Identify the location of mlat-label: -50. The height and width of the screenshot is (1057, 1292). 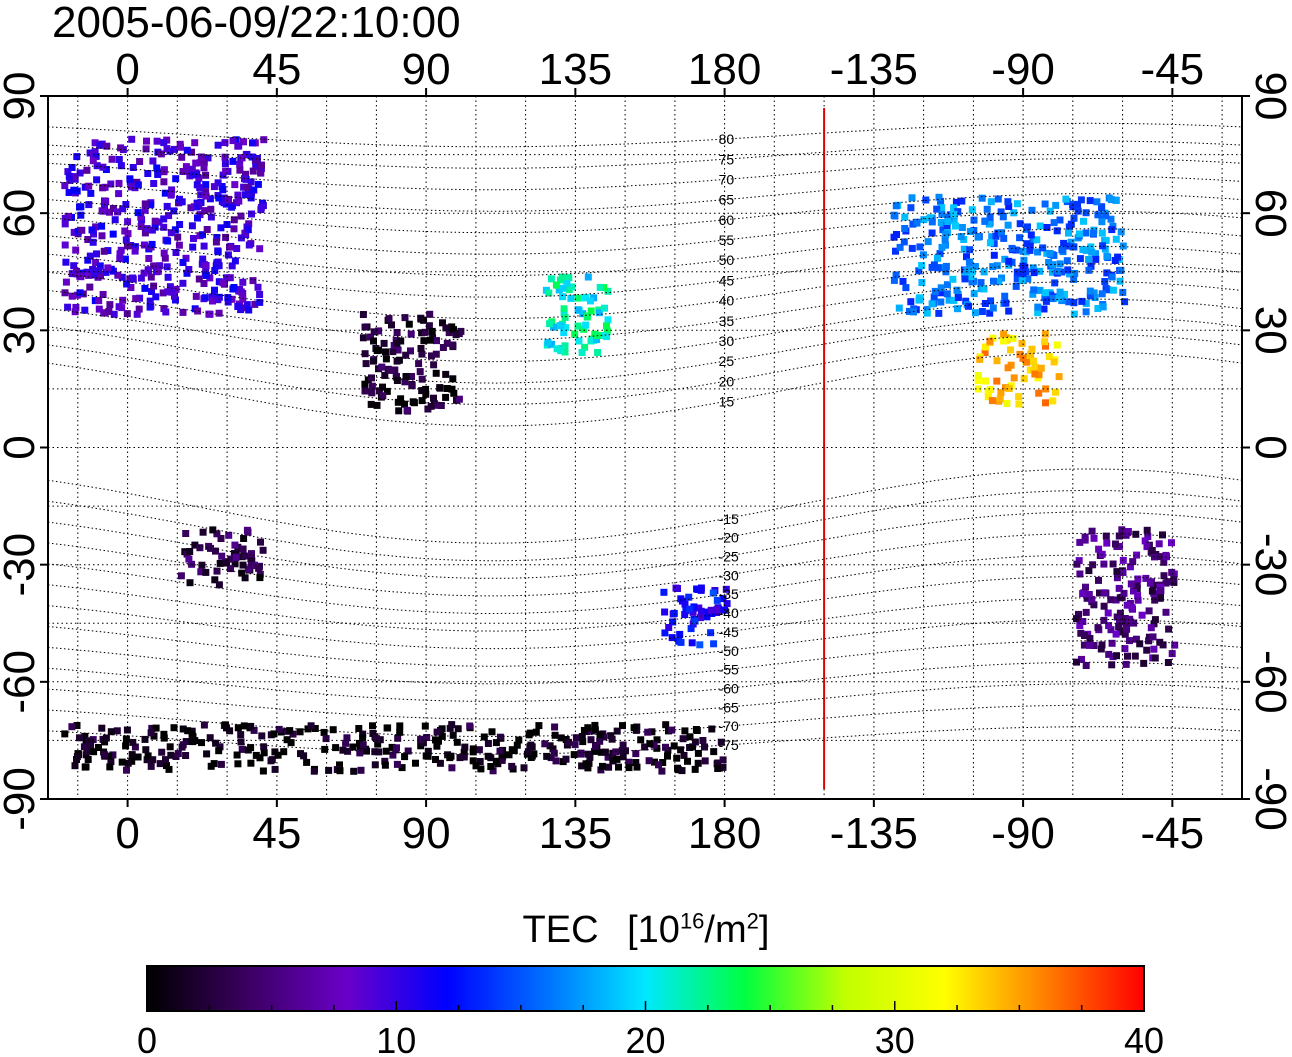
(729, 651).